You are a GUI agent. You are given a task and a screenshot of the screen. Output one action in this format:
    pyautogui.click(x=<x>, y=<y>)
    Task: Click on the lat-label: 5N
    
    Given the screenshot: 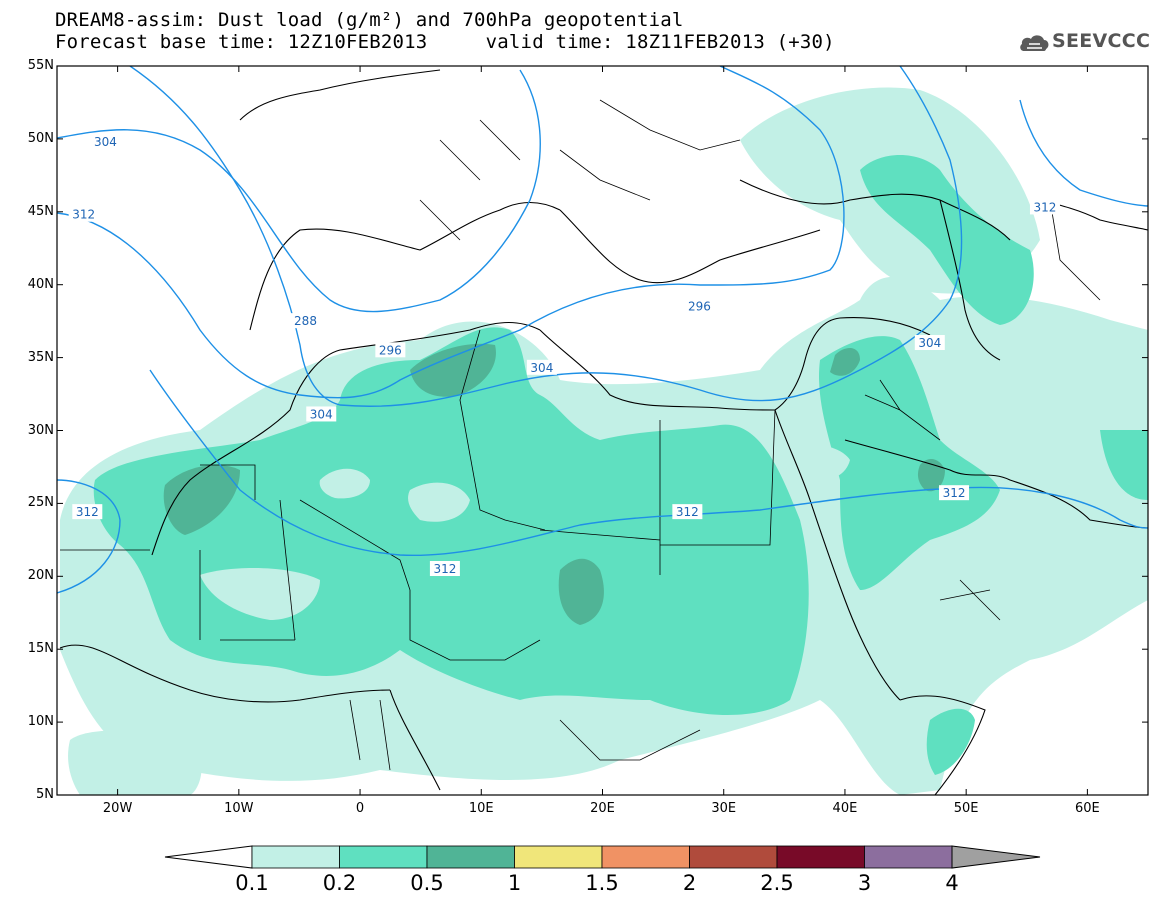 What is the action you would take?
    pyautogui.click(x=45, y=794)
    